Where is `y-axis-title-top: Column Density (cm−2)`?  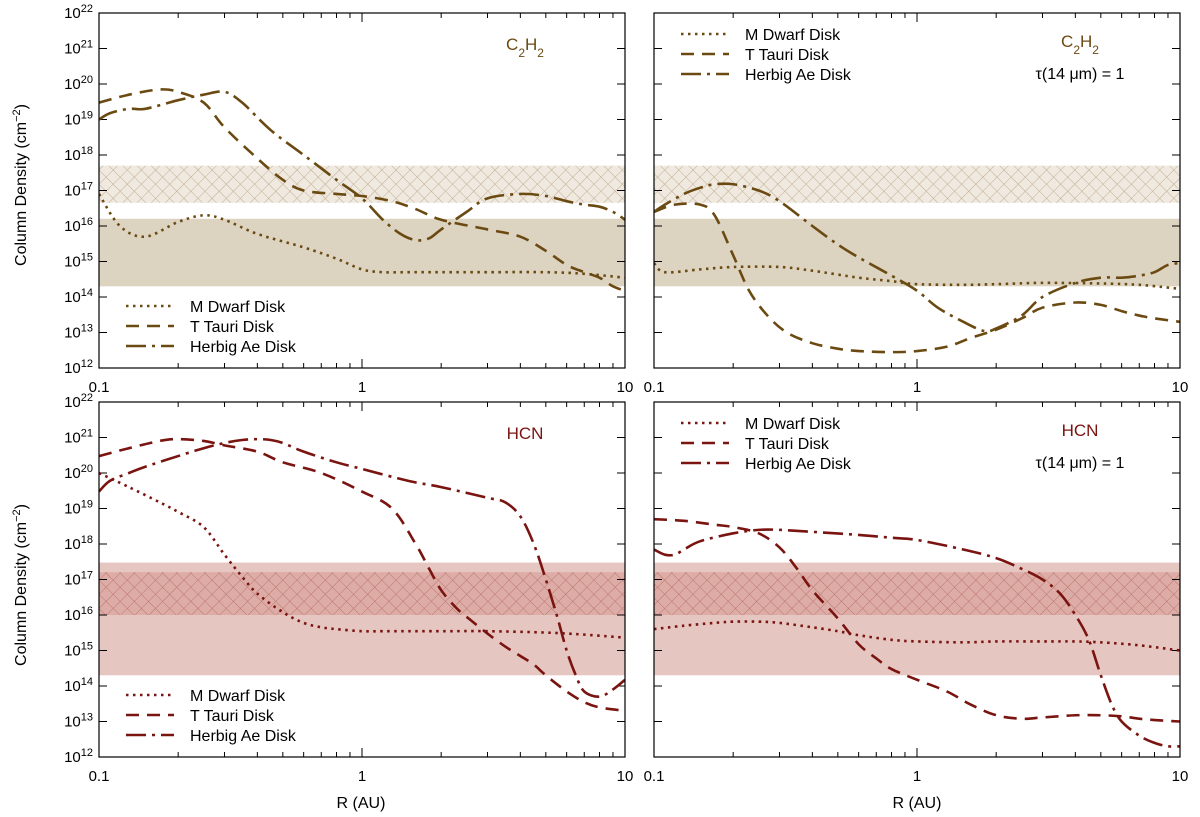
y-axis-title-top: Column Density (cm−2) is located at coordinates (20, 185).